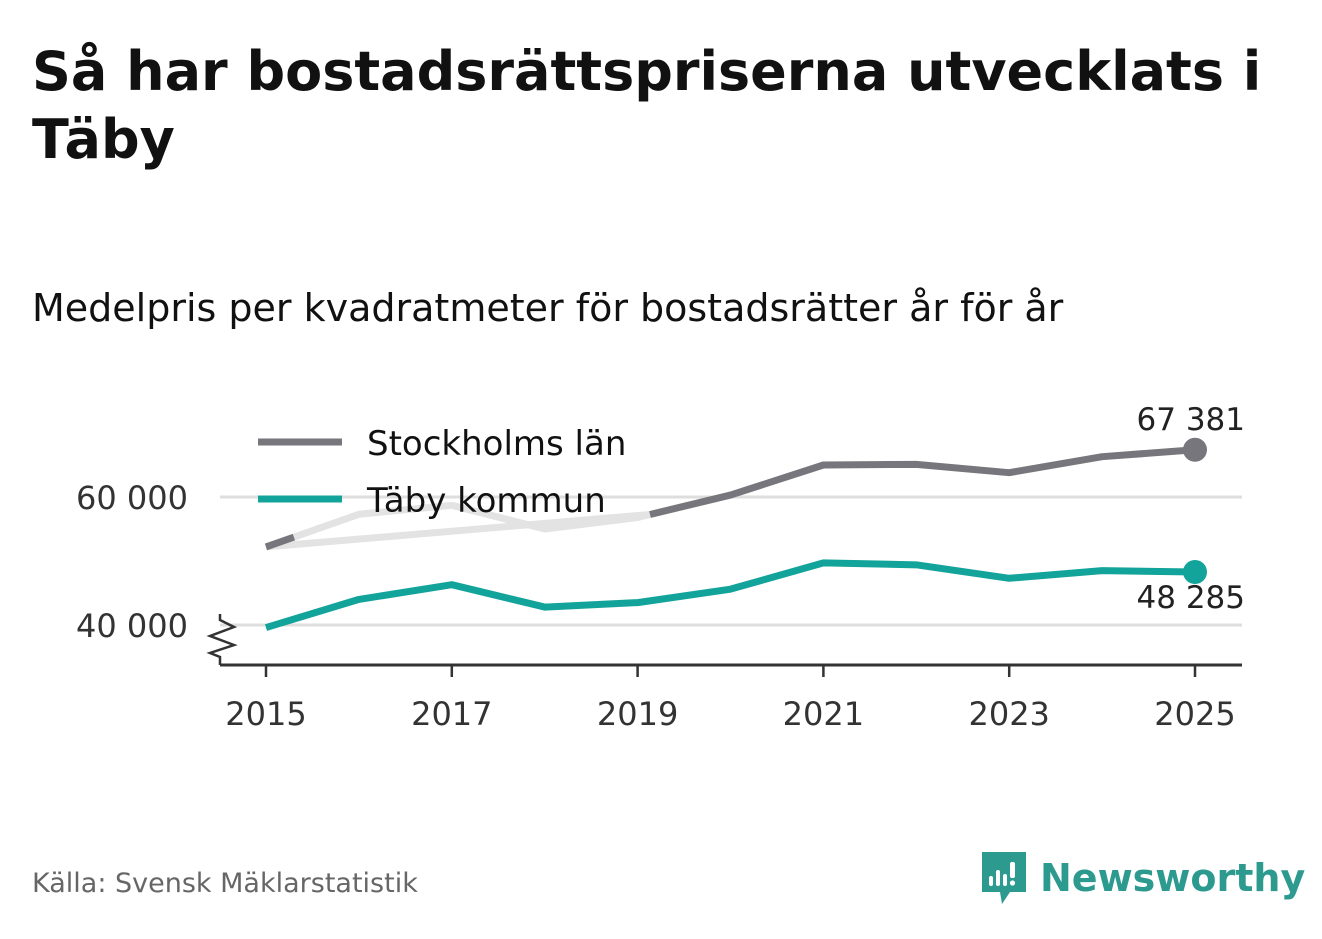 The image size is (1322, 939). I want to click on data-labels: 67 381 48 285, so click(1191, 509).